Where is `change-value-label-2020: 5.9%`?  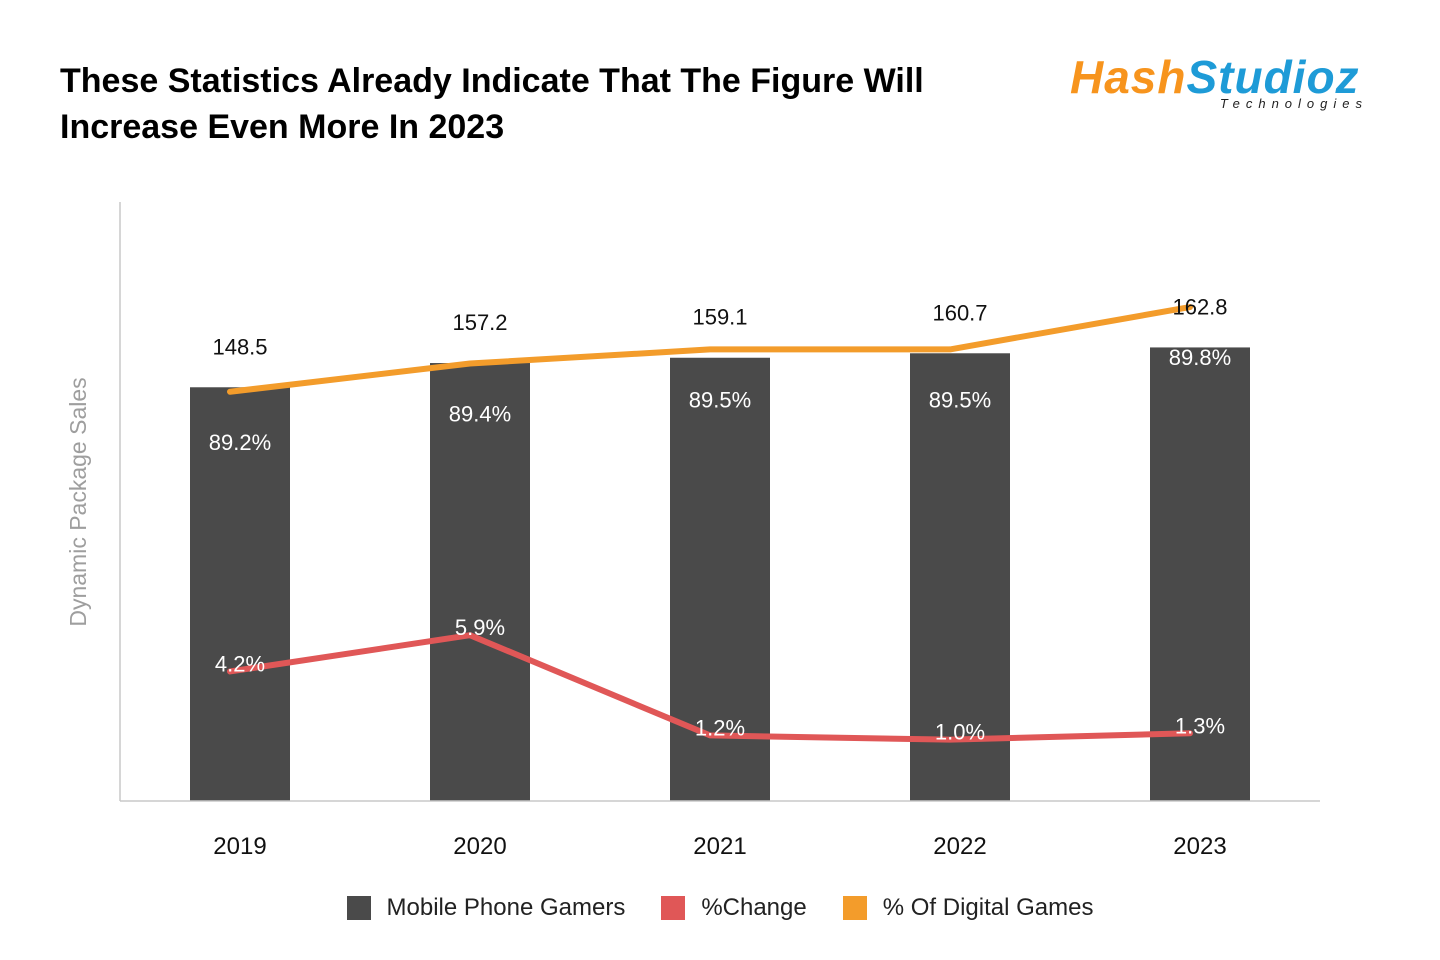 change-value-label-2020: 5.9% is located at coordinates (480, 627).